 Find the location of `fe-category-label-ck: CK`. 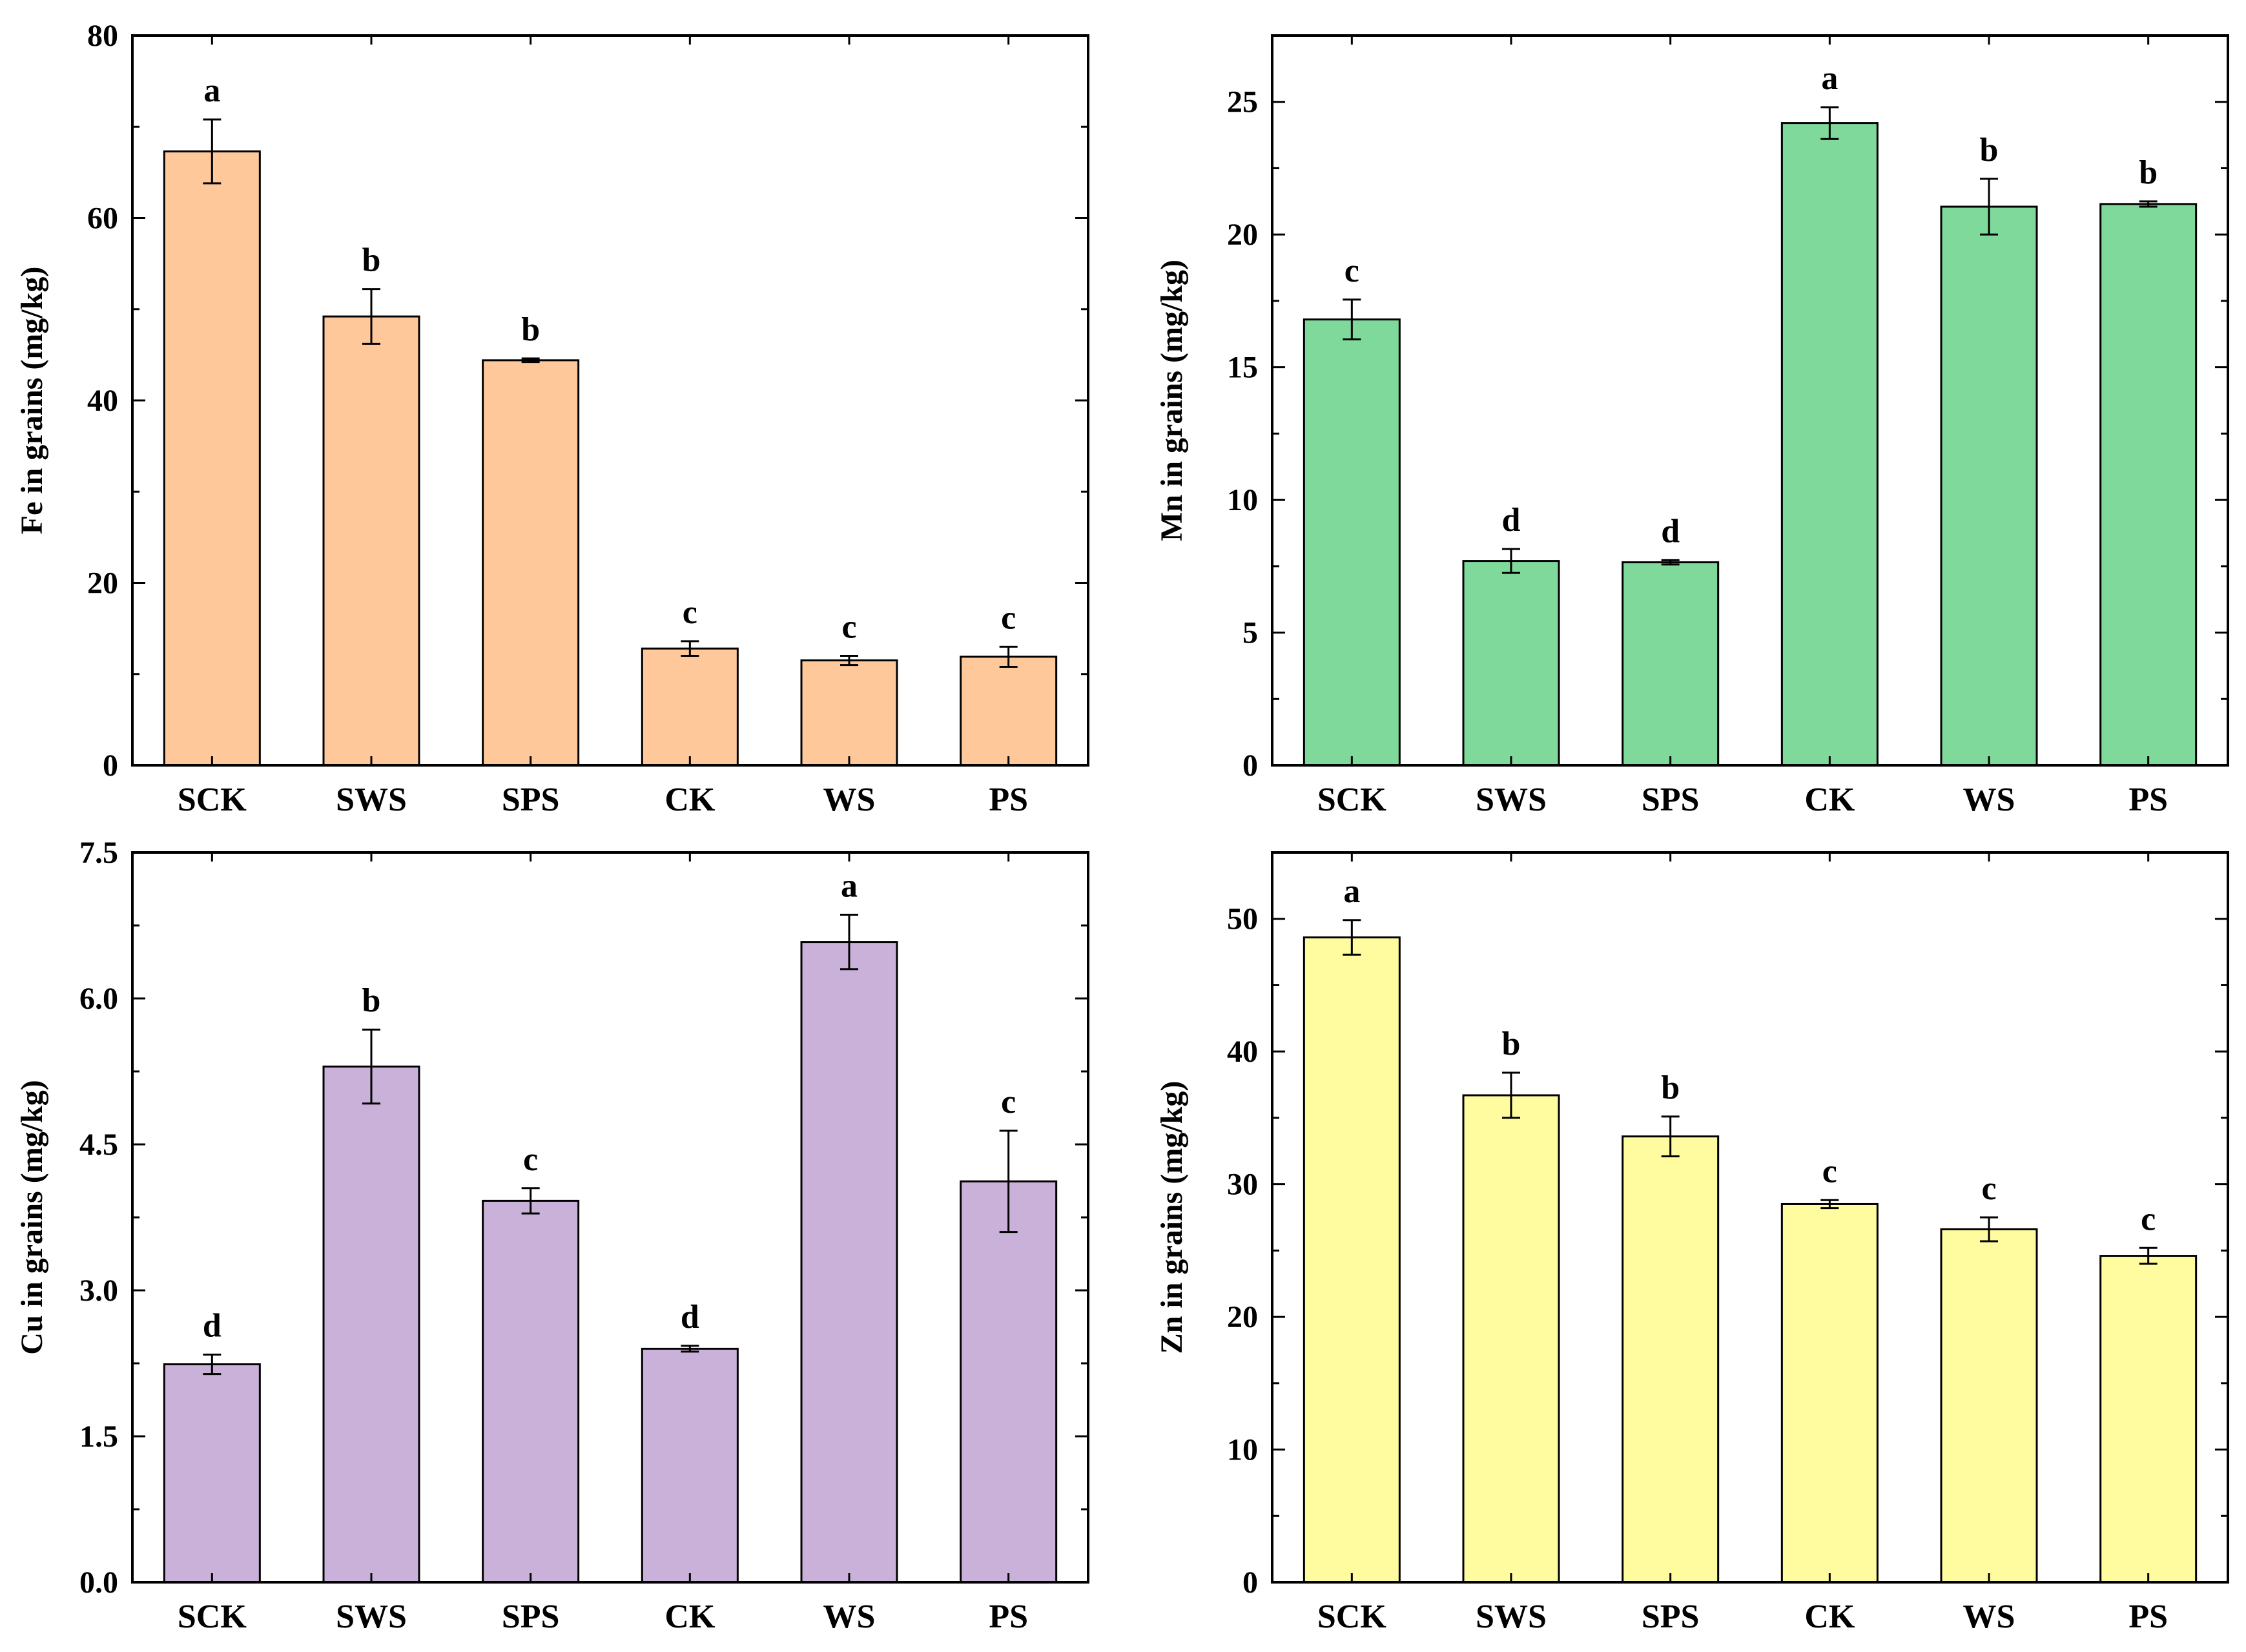

fe-category-label-ck: CK is located at coordinates (690, 799).